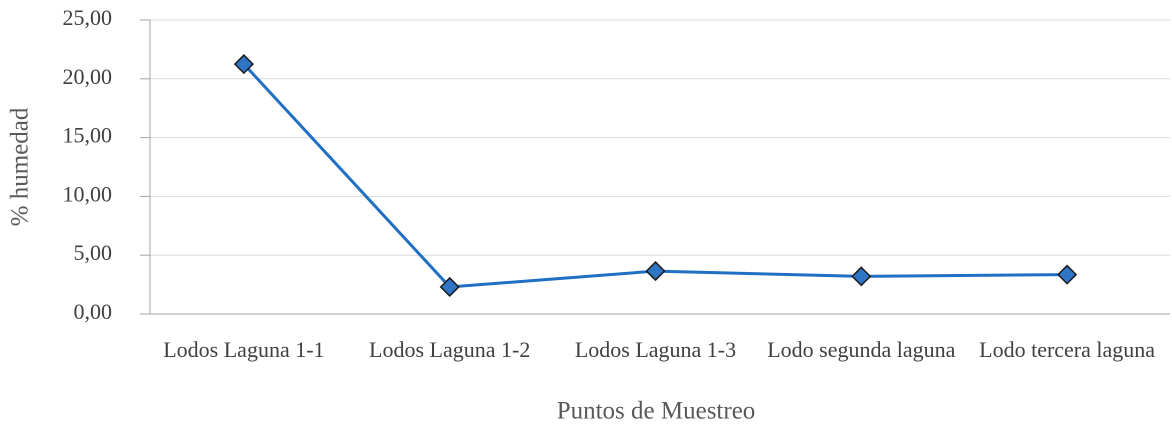 The height and width of the screenshot is (427, 1172). What do you see at coordinates (88, 135) in the screenshot?
I see `y-tick-label: 15,00` at bounding box center [88, 135].